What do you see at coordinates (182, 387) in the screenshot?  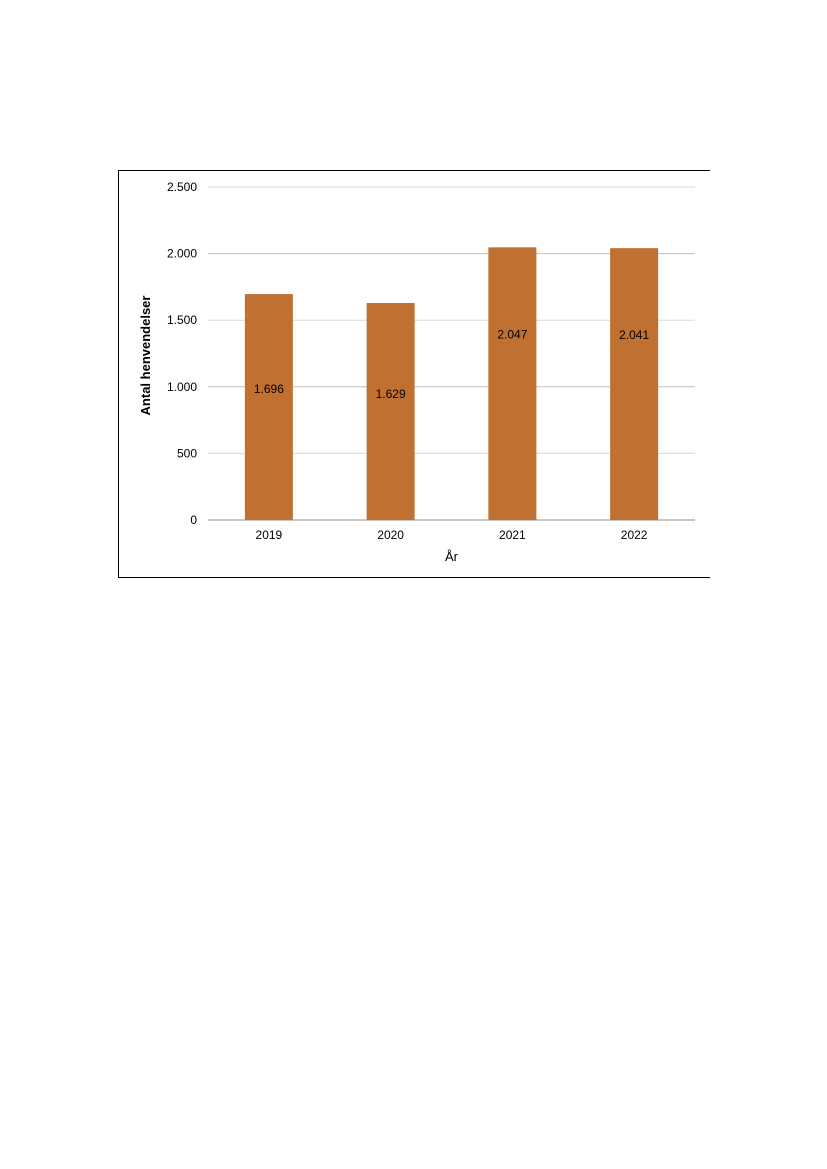 I see `y-tick-label: 1.000` at bounding box center [182, 387].